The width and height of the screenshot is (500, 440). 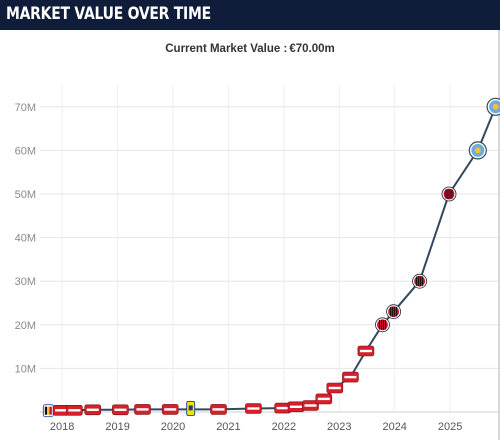 I want to click on x-tick-label: 2021, so click(x=228, y=427).